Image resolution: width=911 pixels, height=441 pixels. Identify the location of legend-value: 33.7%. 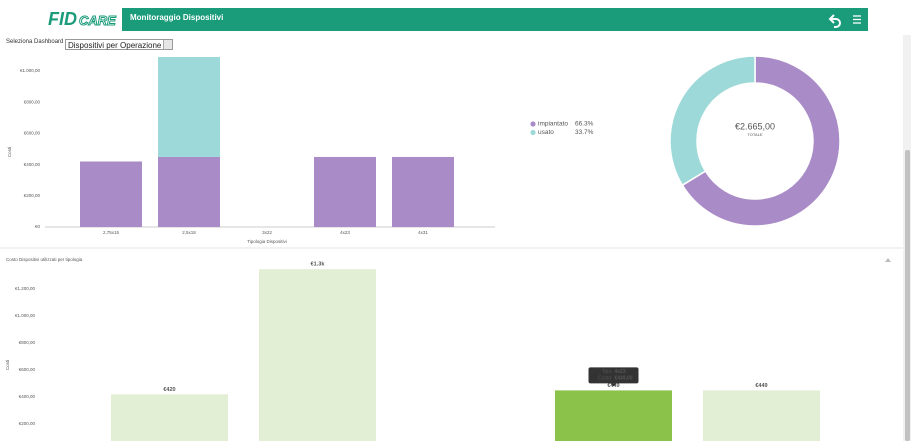
(584, 132).